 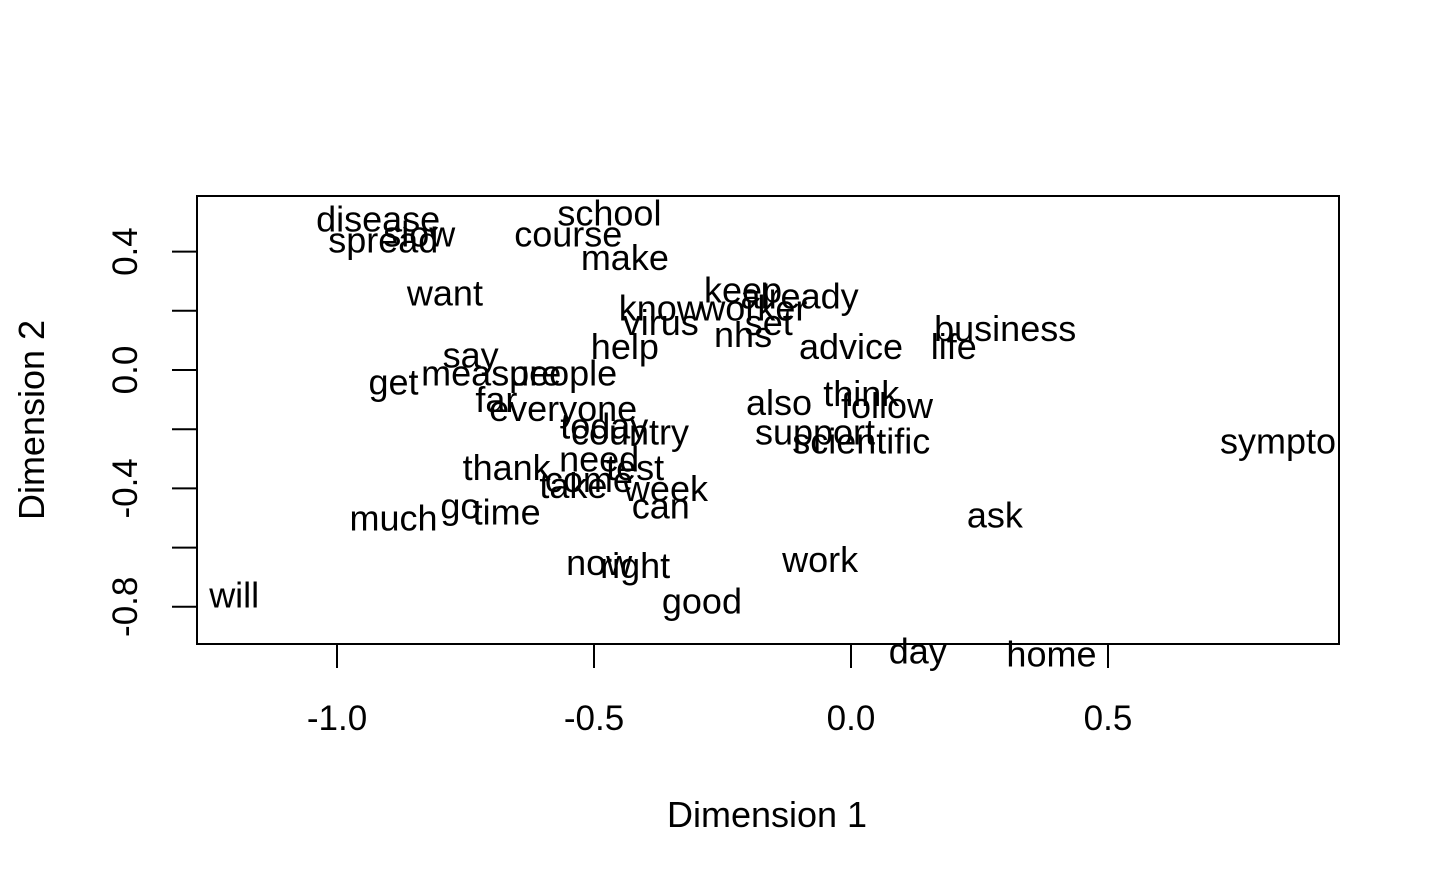 I want to click on word-label-spread: spread, so click(x=383, y=239).